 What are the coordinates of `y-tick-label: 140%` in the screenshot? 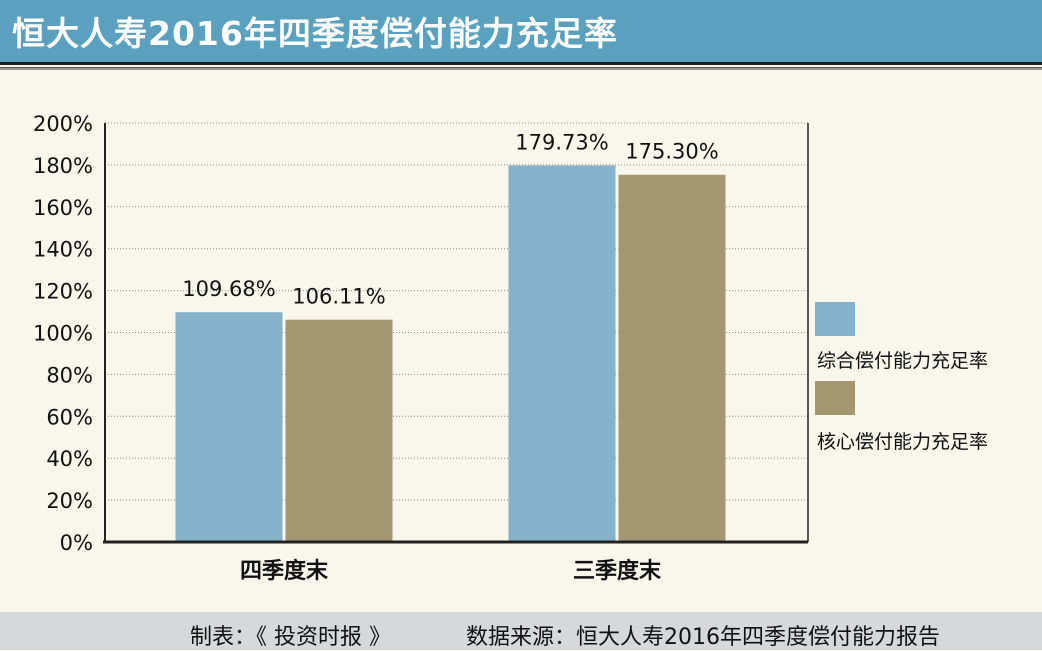 It's located at (63, 250).